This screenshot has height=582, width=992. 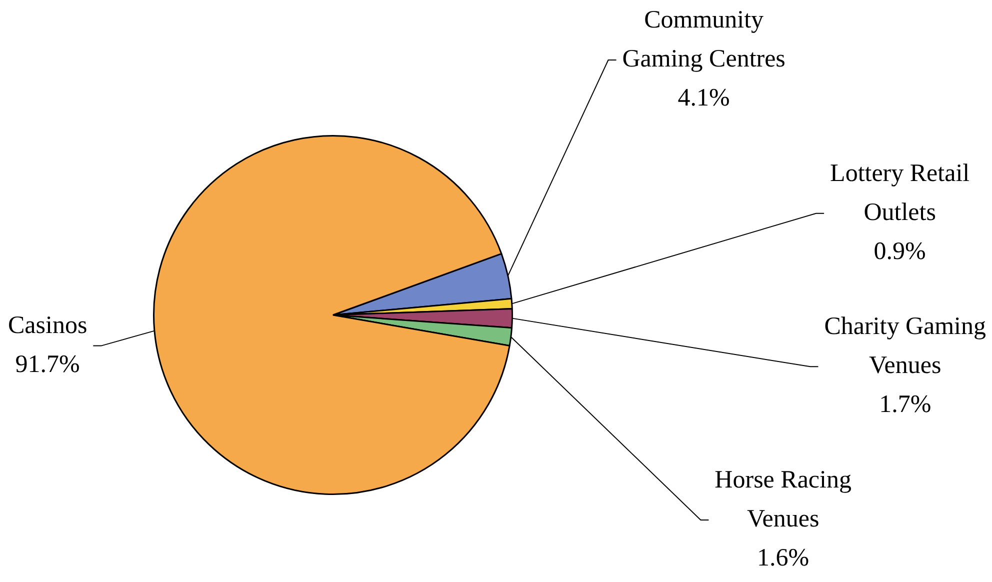 I want to click on data-label: 0.9%, so click(x=900, y=251).